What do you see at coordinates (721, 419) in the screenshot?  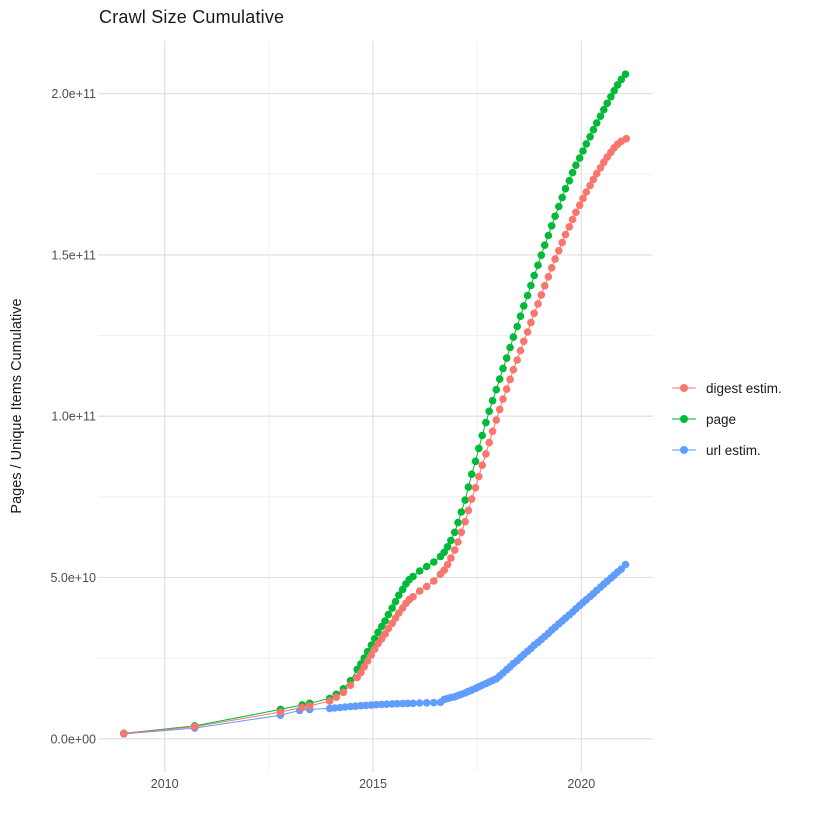 I see `legend-label: page` at bounding box center [721, 419].